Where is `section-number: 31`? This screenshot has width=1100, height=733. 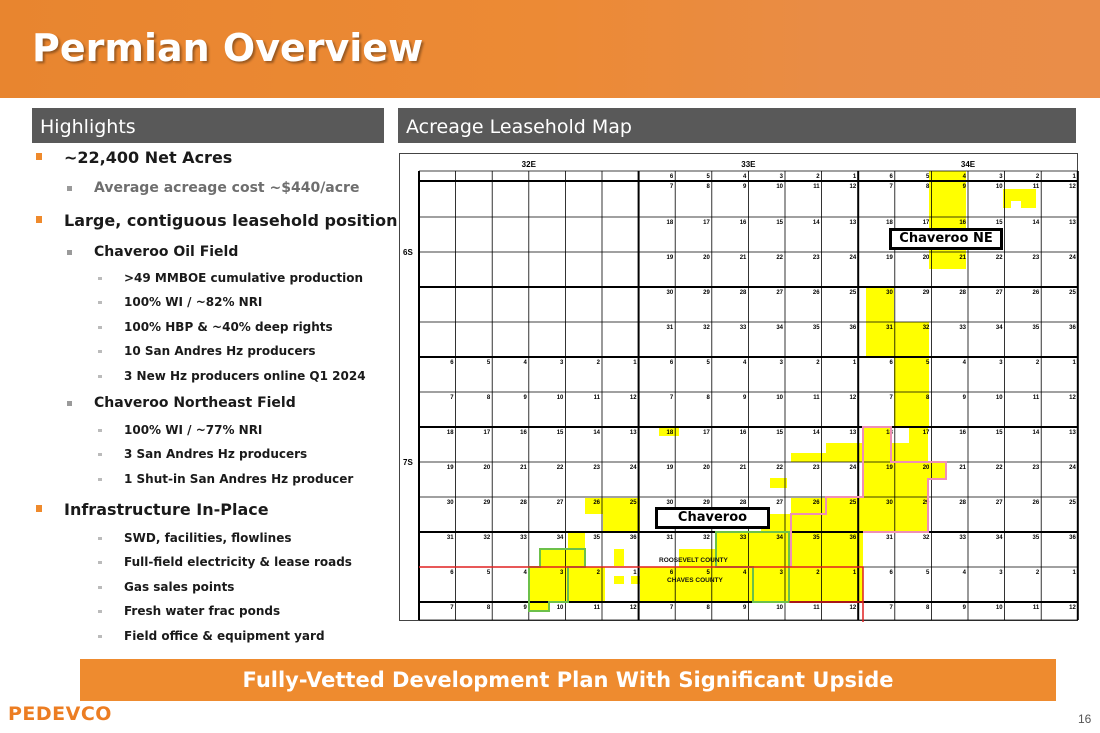
section-number: 31 is located at coordinates (670, 328).